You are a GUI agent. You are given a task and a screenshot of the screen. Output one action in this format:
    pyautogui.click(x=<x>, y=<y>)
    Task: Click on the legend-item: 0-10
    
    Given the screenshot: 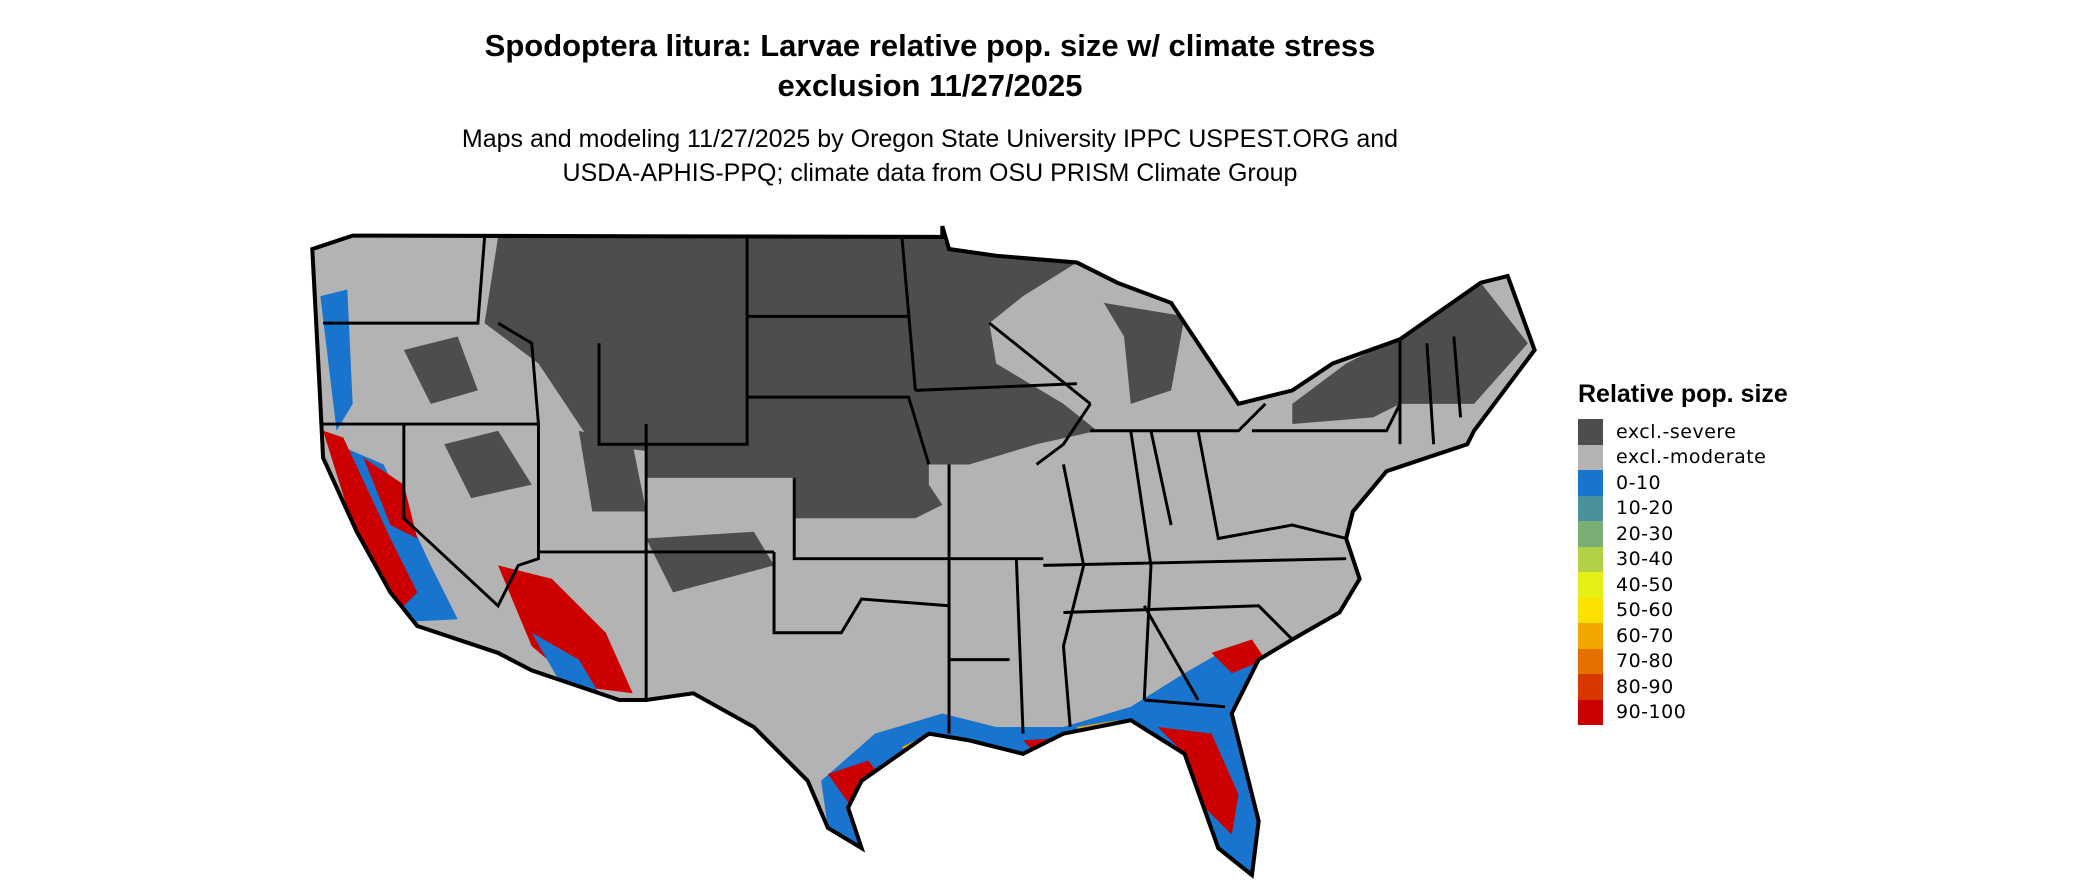 What is the action you would take?
    pyautogui.click(x=1683, y=483)
    